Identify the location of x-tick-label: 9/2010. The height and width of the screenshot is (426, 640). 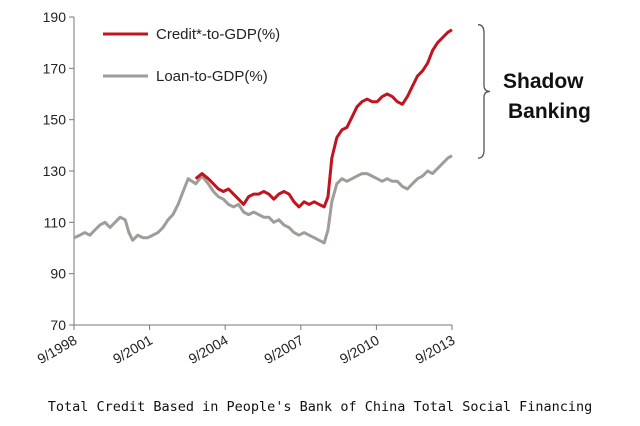
(359, 349).